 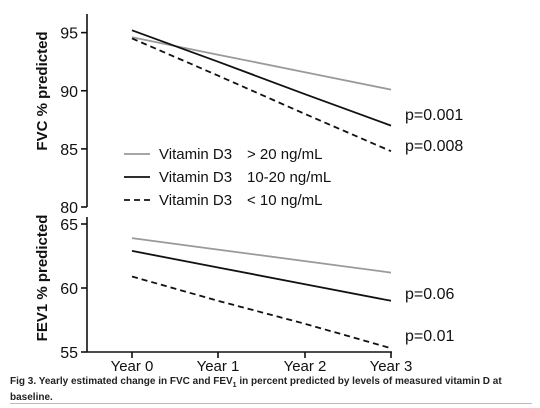 I want to click on p-value-label: p=0.008, so click(x=434, y=146).